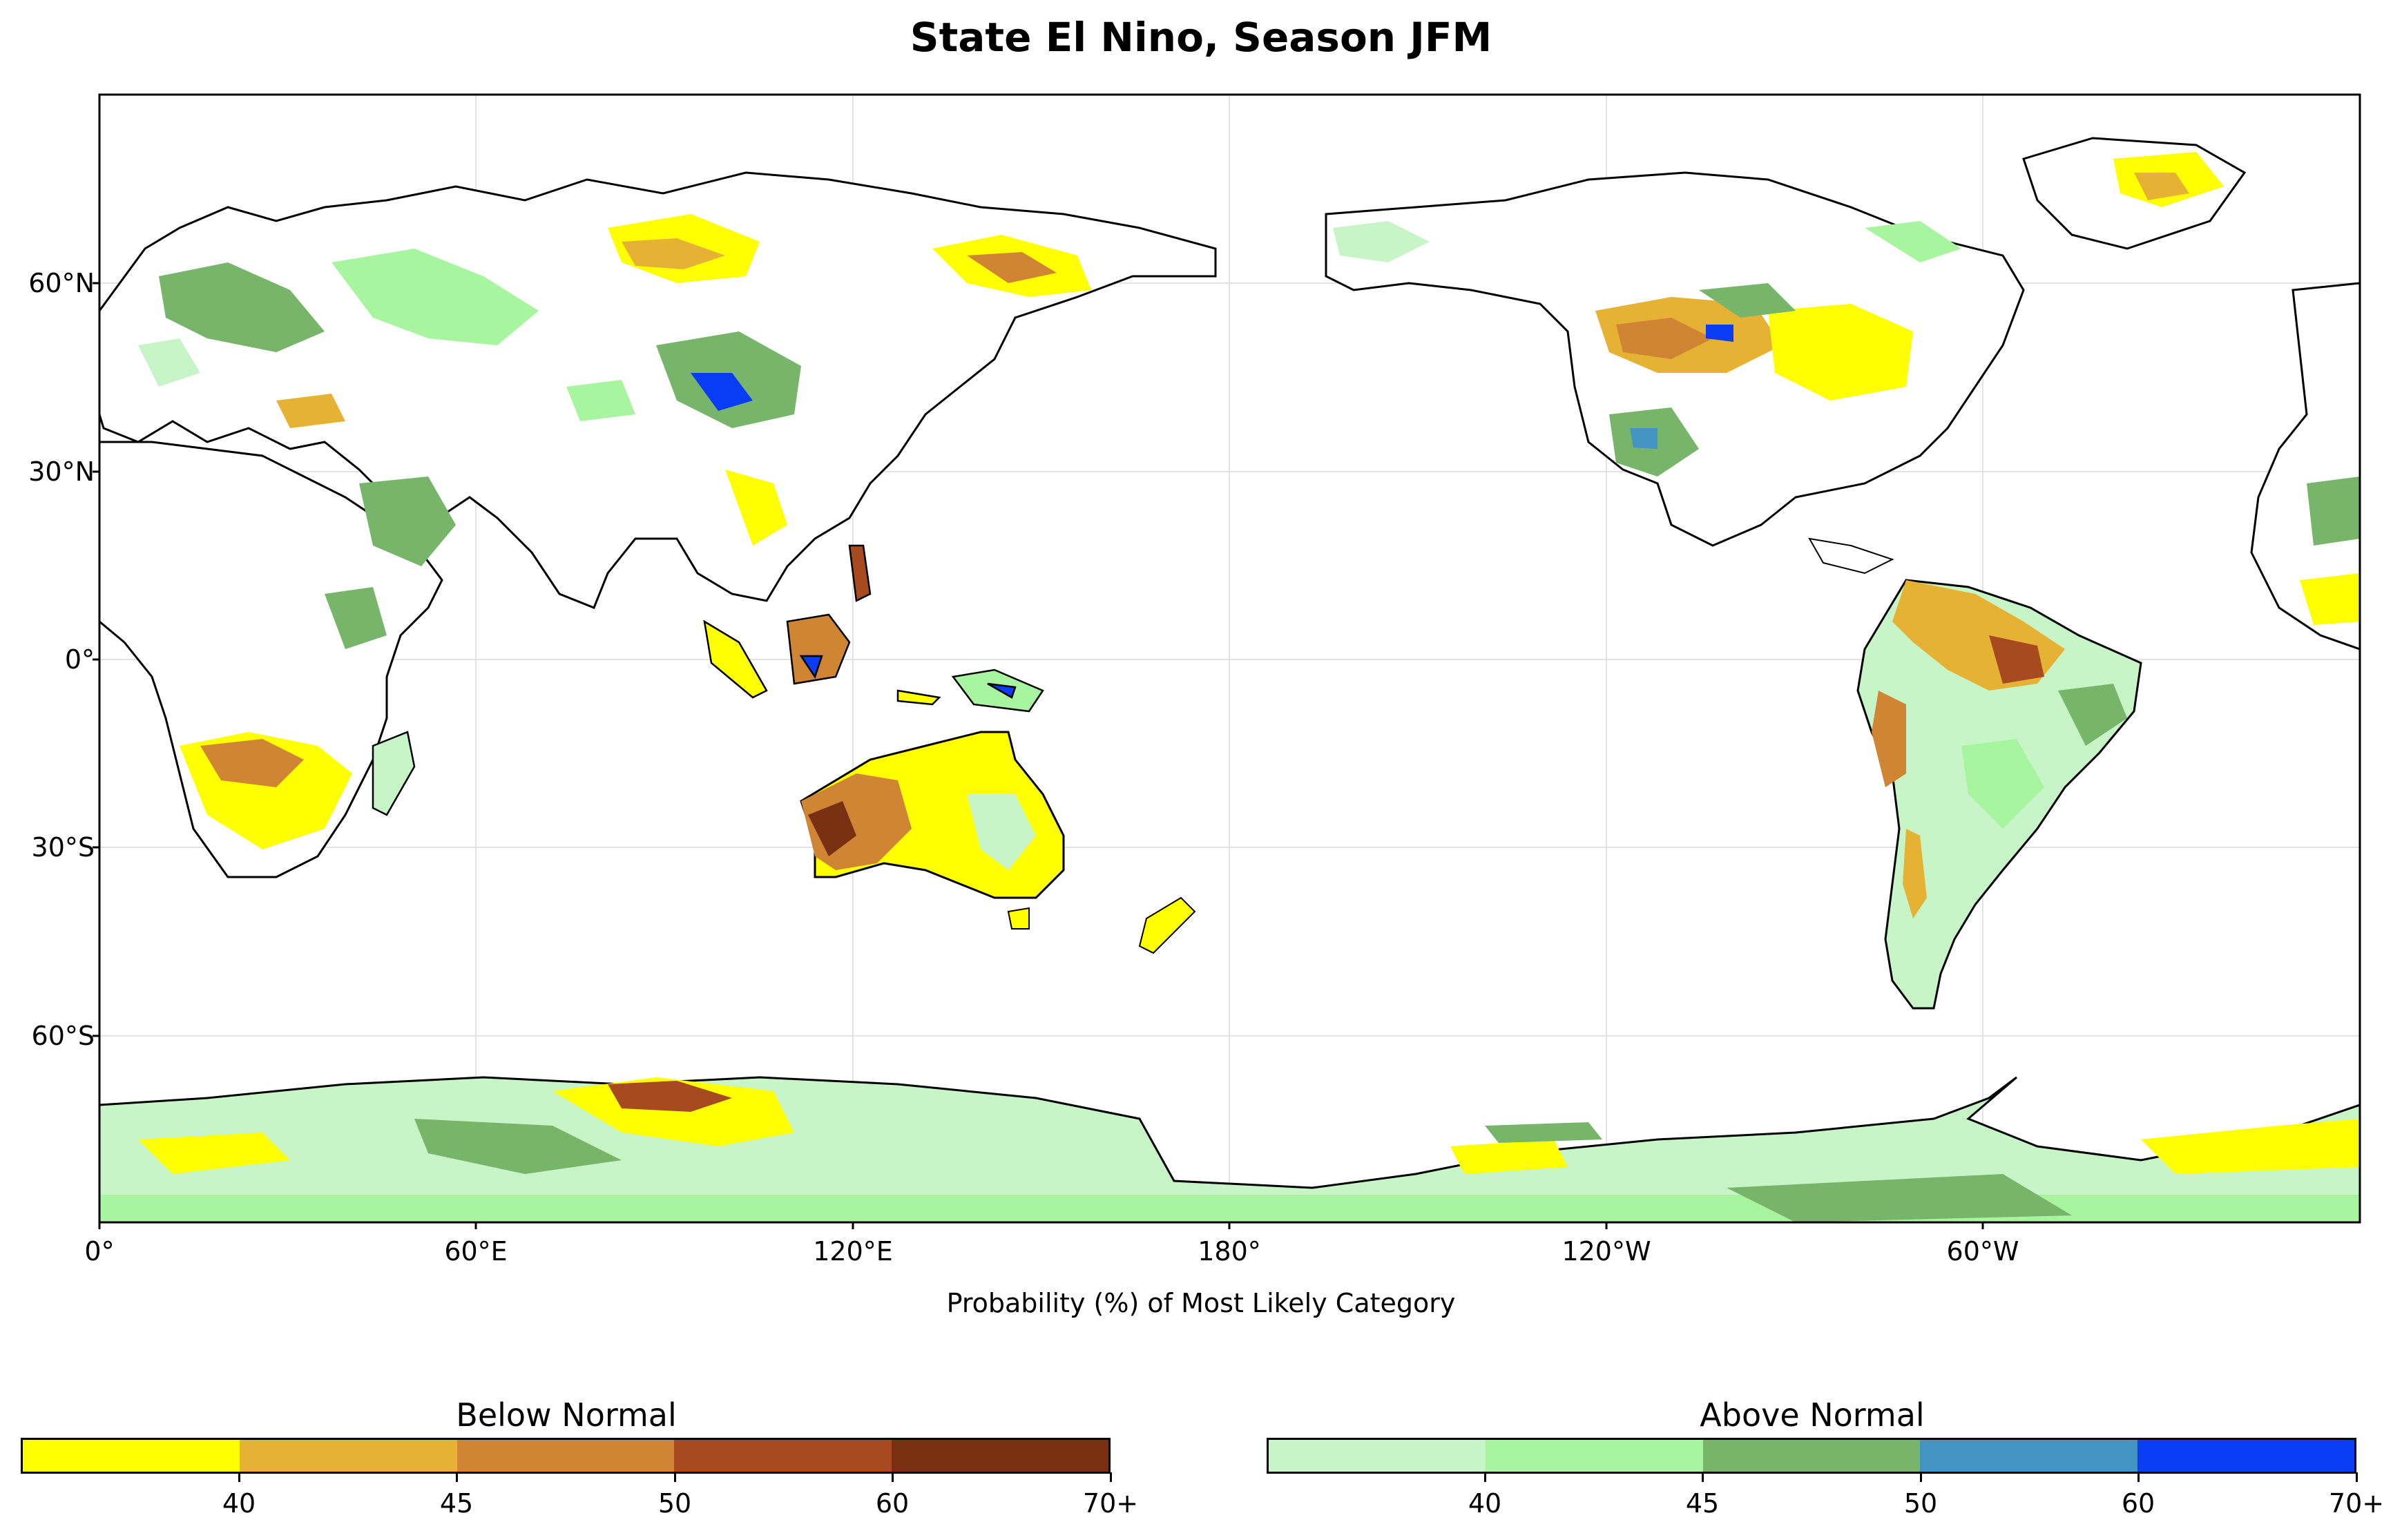  What do you see at coordinates (566, 1415) in the screenshot?
I see `legend-below-title: Below Normal` at bounding box center [566, 1415].